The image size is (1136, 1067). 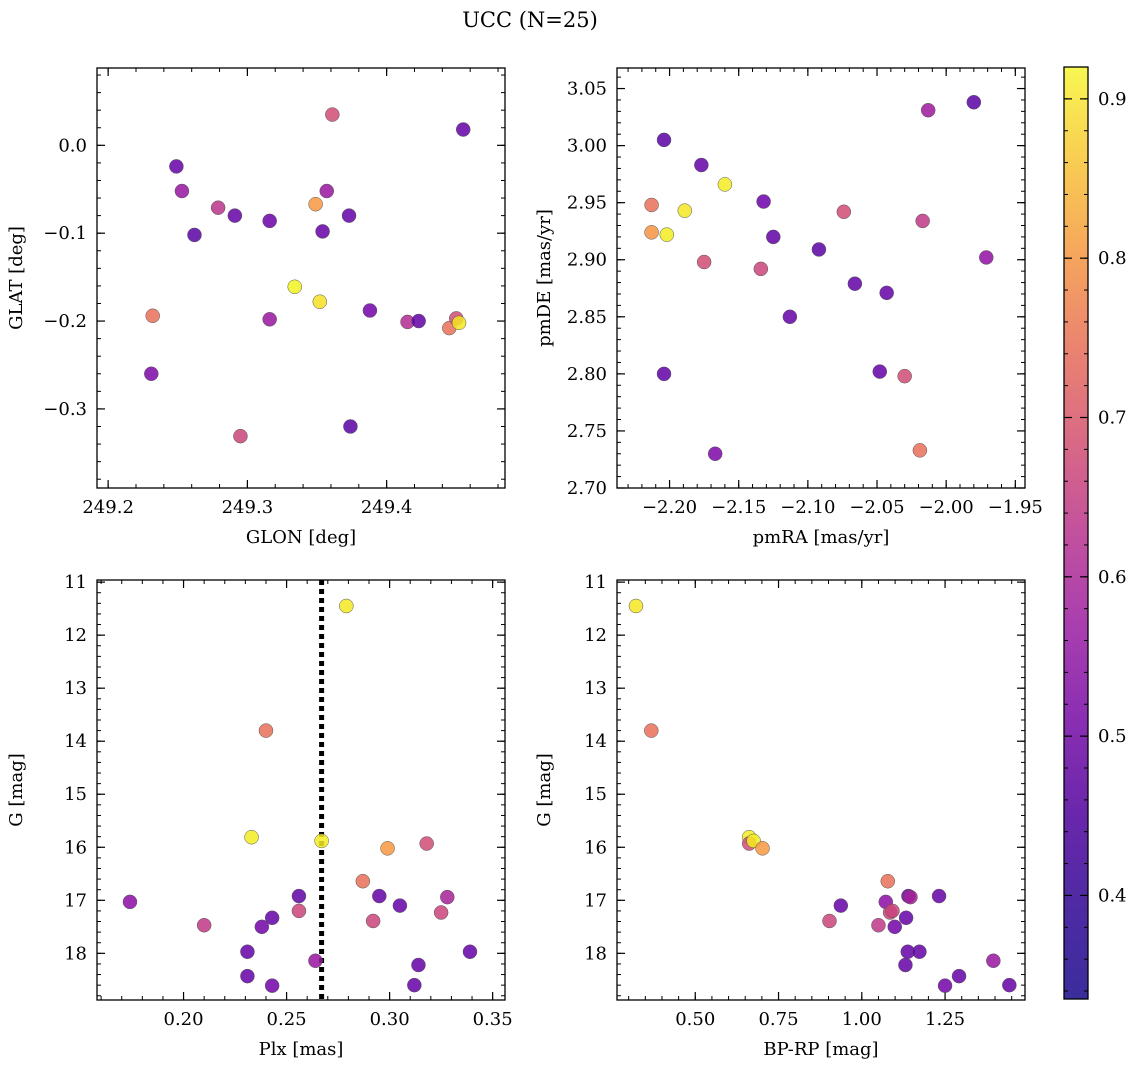 What do you see at coordinates (108, 507) in the screenshot?
I see `x-tick-label: 249.2` at bounding box center [108, 507].